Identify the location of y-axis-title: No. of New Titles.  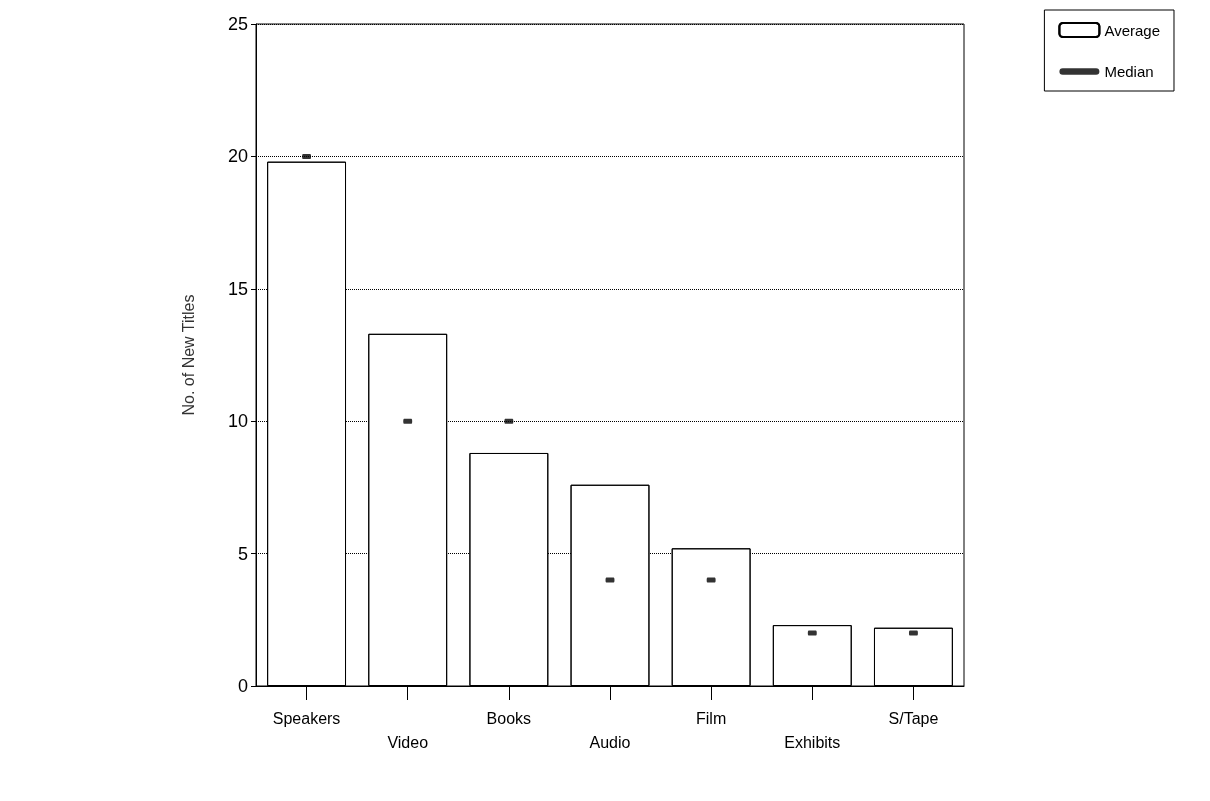
(188, 355).